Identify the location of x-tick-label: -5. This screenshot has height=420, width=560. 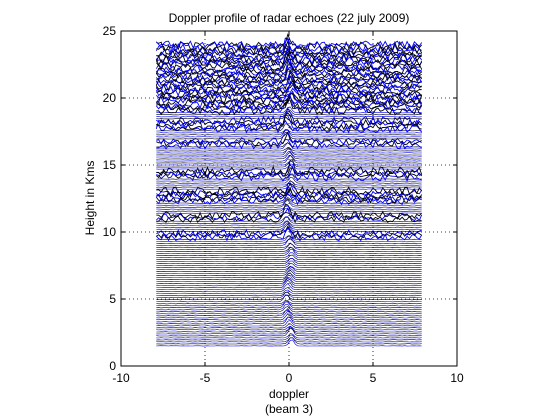
(205, 378).